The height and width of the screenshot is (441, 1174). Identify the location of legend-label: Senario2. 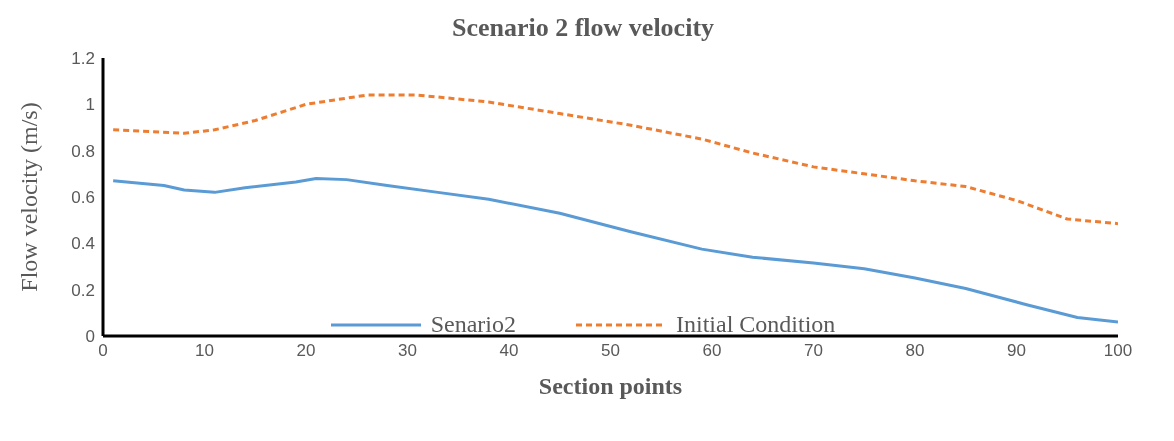
(473, 324).